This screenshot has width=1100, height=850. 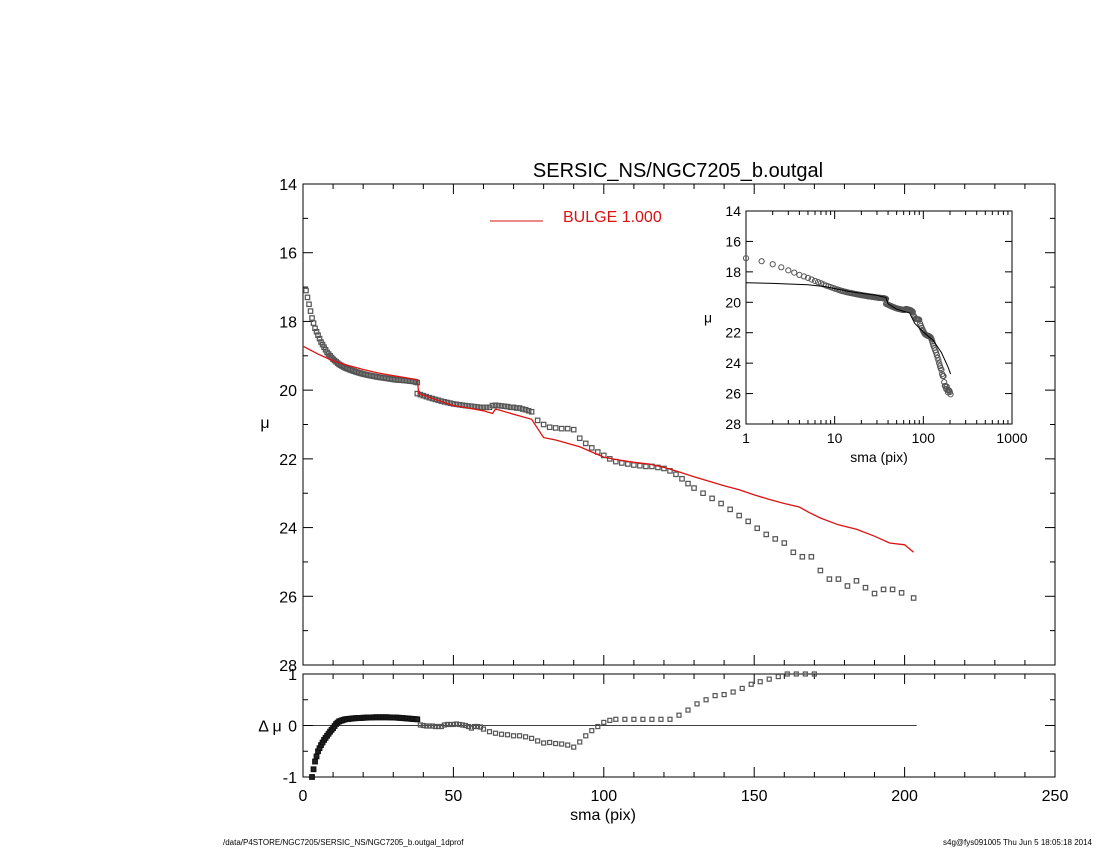 What do you see at coordinates (733, 241) in the screenshot?
I see `y-tick-label: 16` at bounding box center [733, 241].